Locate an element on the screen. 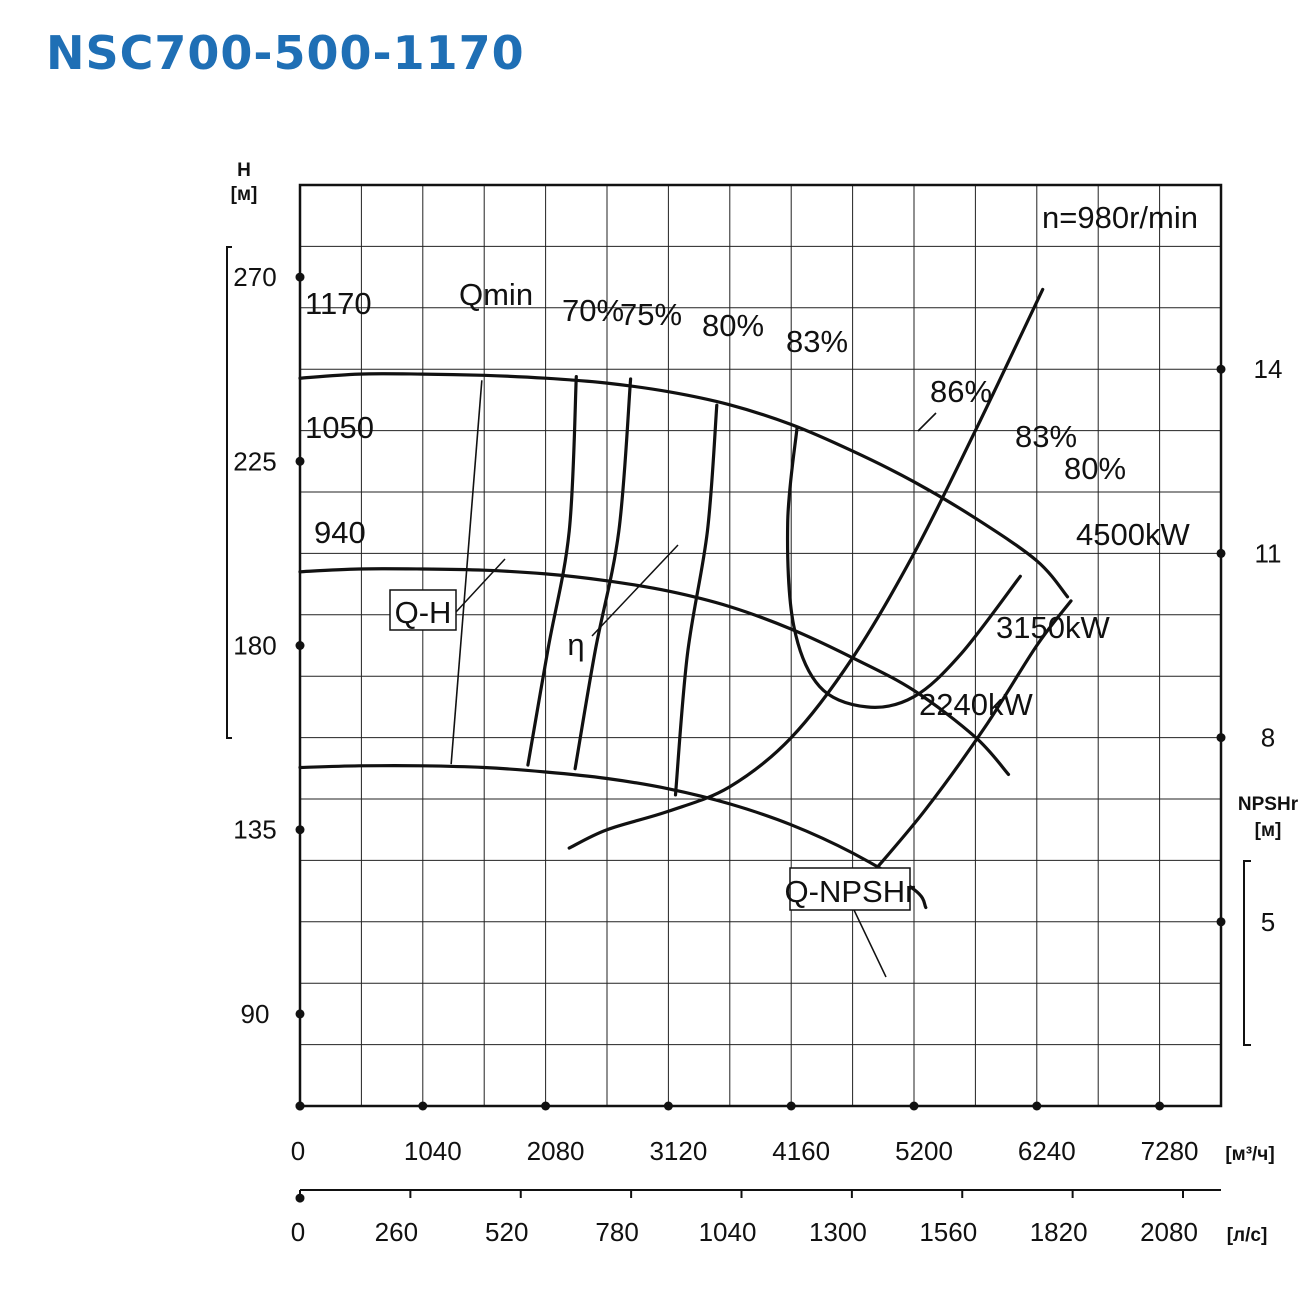 Image resolution: width=1310 pixels, height=1295 pixels. head-axis-label: H is located at coordinates (244, 170).